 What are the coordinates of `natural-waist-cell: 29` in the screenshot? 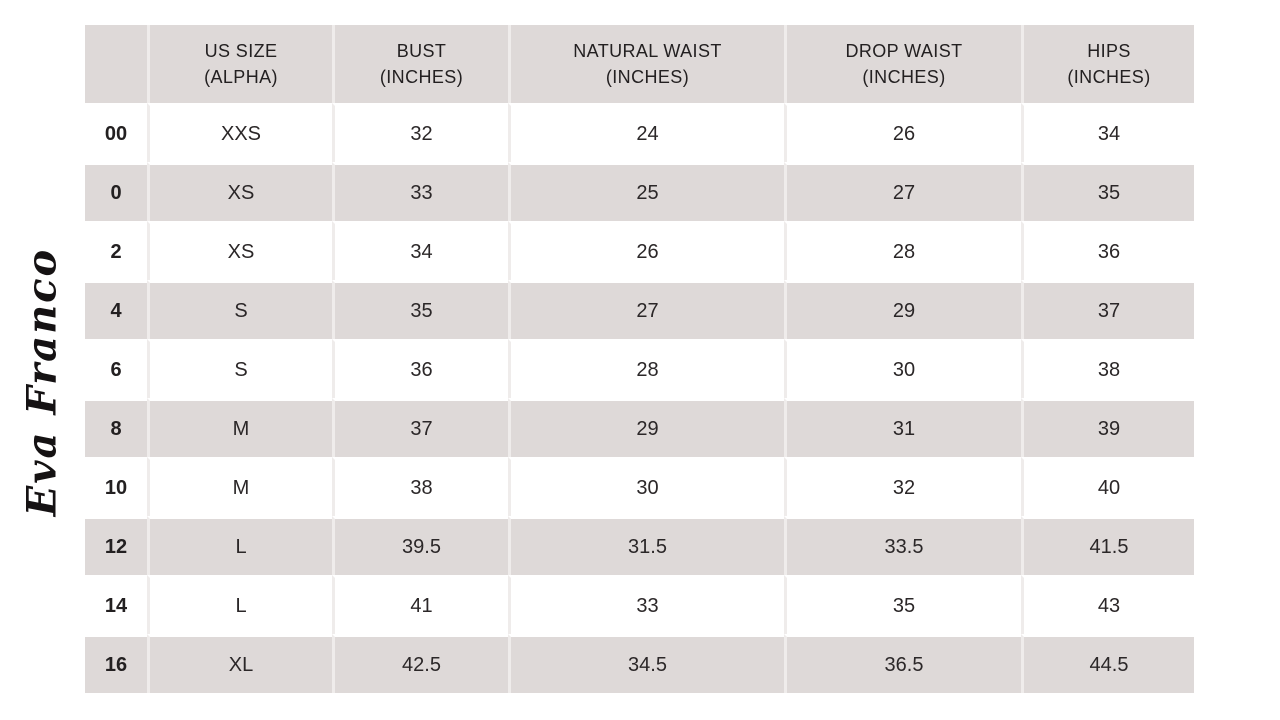 It's located at (646, 427).